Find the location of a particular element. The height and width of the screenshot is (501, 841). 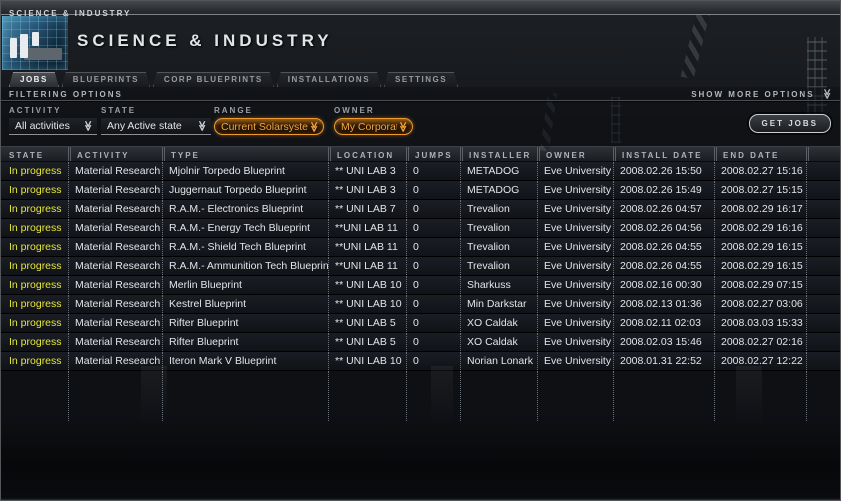

cell-location: **UNI LAB 11 is located at coordinates (367, 247).